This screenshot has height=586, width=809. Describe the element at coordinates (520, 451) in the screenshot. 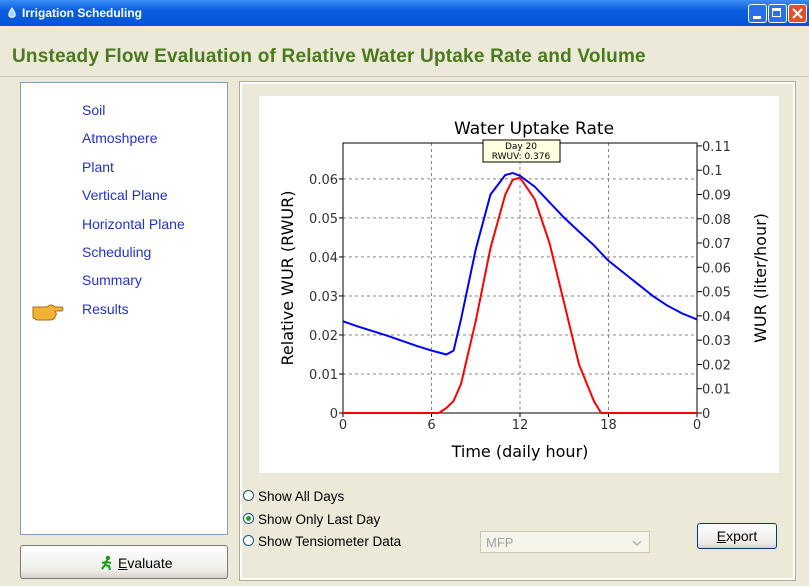

I see `x-axis-label: Time (daily hour)` at that location.